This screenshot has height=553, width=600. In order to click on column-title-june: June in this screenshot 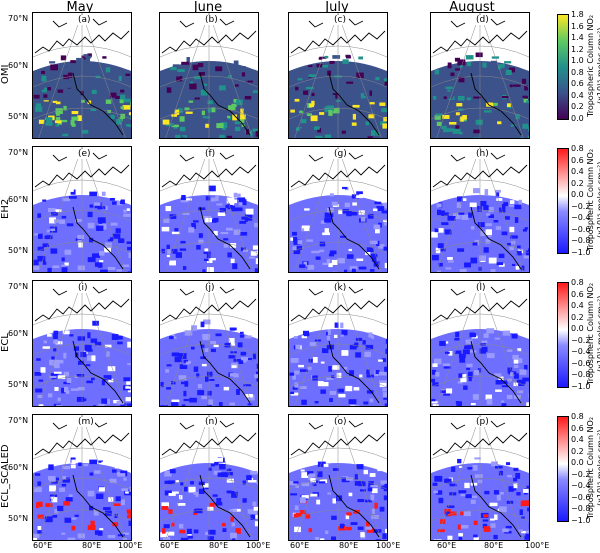, I will do `click(208, 7)`.